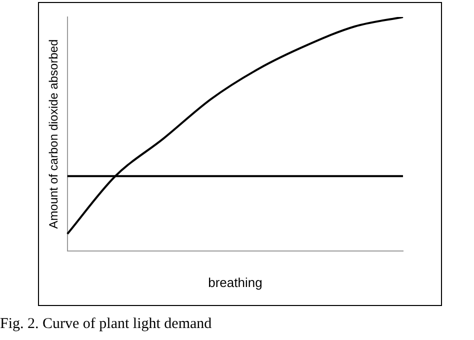 This screenshot has width=474, height=340. I want to click on caption: Fig. 2. Curve of plant light demand, so click(106, 324).